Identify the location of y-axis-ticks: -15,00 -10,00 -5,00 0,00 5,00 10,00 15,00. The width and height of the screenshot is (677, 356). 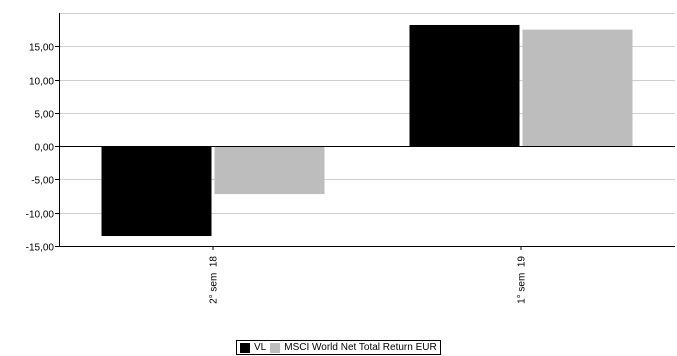
(42, 148).